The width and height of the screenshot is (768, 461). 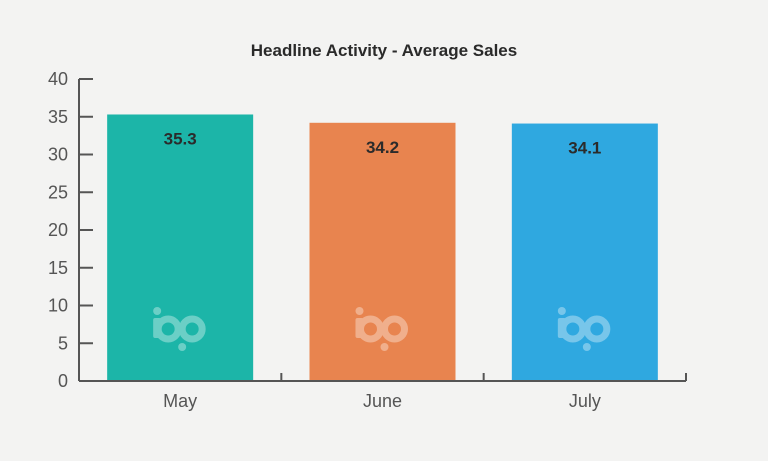 What do you see at coordinates (180, 401) in the screenshot?
I see `x-tick-label: May` at bounding box center [180, 401].